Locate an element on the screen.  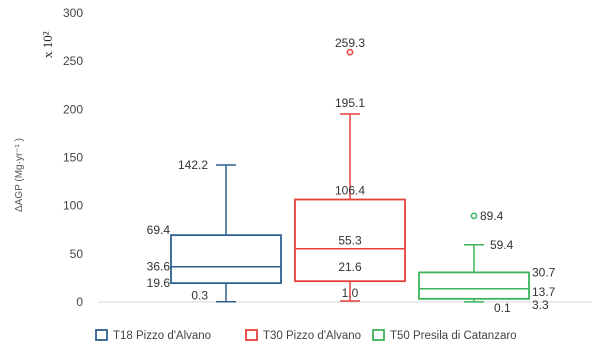
y-tick-label: 200 is located at coordinates (73, 109).